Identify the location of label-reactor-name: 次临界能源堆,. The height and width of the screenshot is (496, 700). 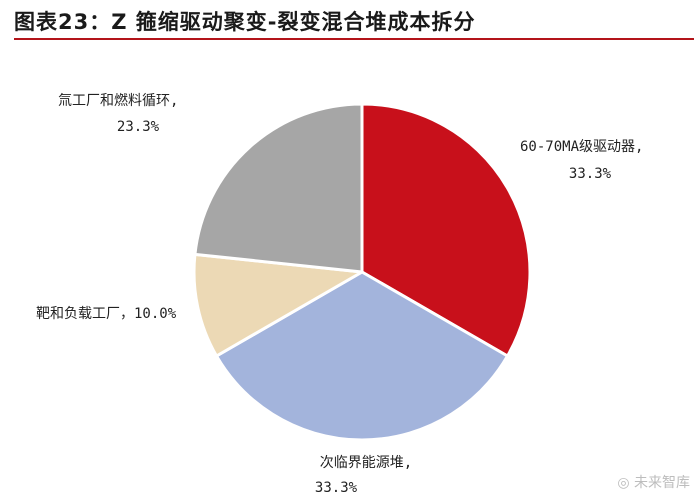
(366, 463).